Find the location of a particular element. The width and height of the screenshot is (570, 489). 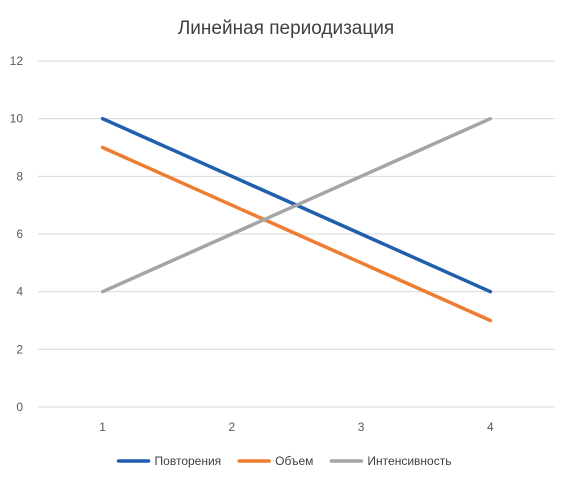

chart-title: Линейная периодизация is located at coordinates (286, 28).